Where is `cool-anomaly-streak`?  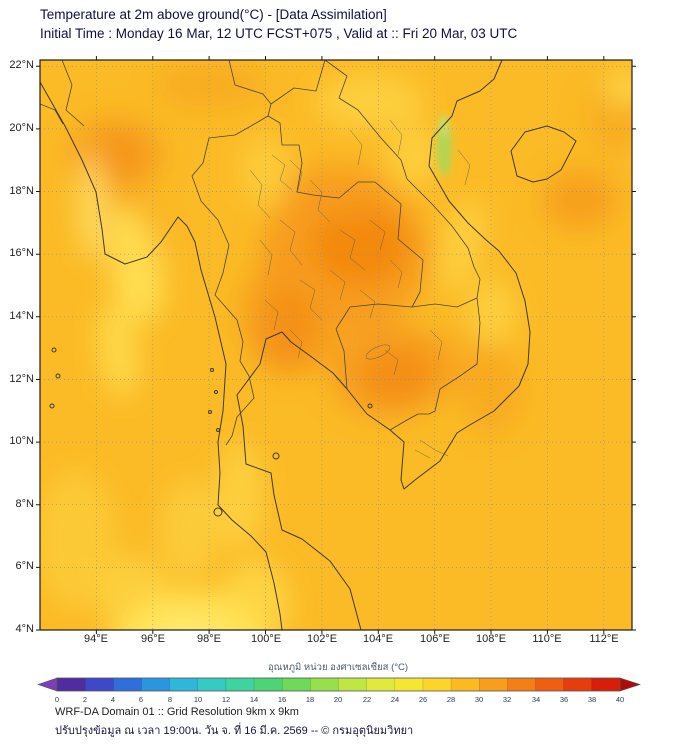
cool-anomaly-streak is located at coordinates (444, 145).